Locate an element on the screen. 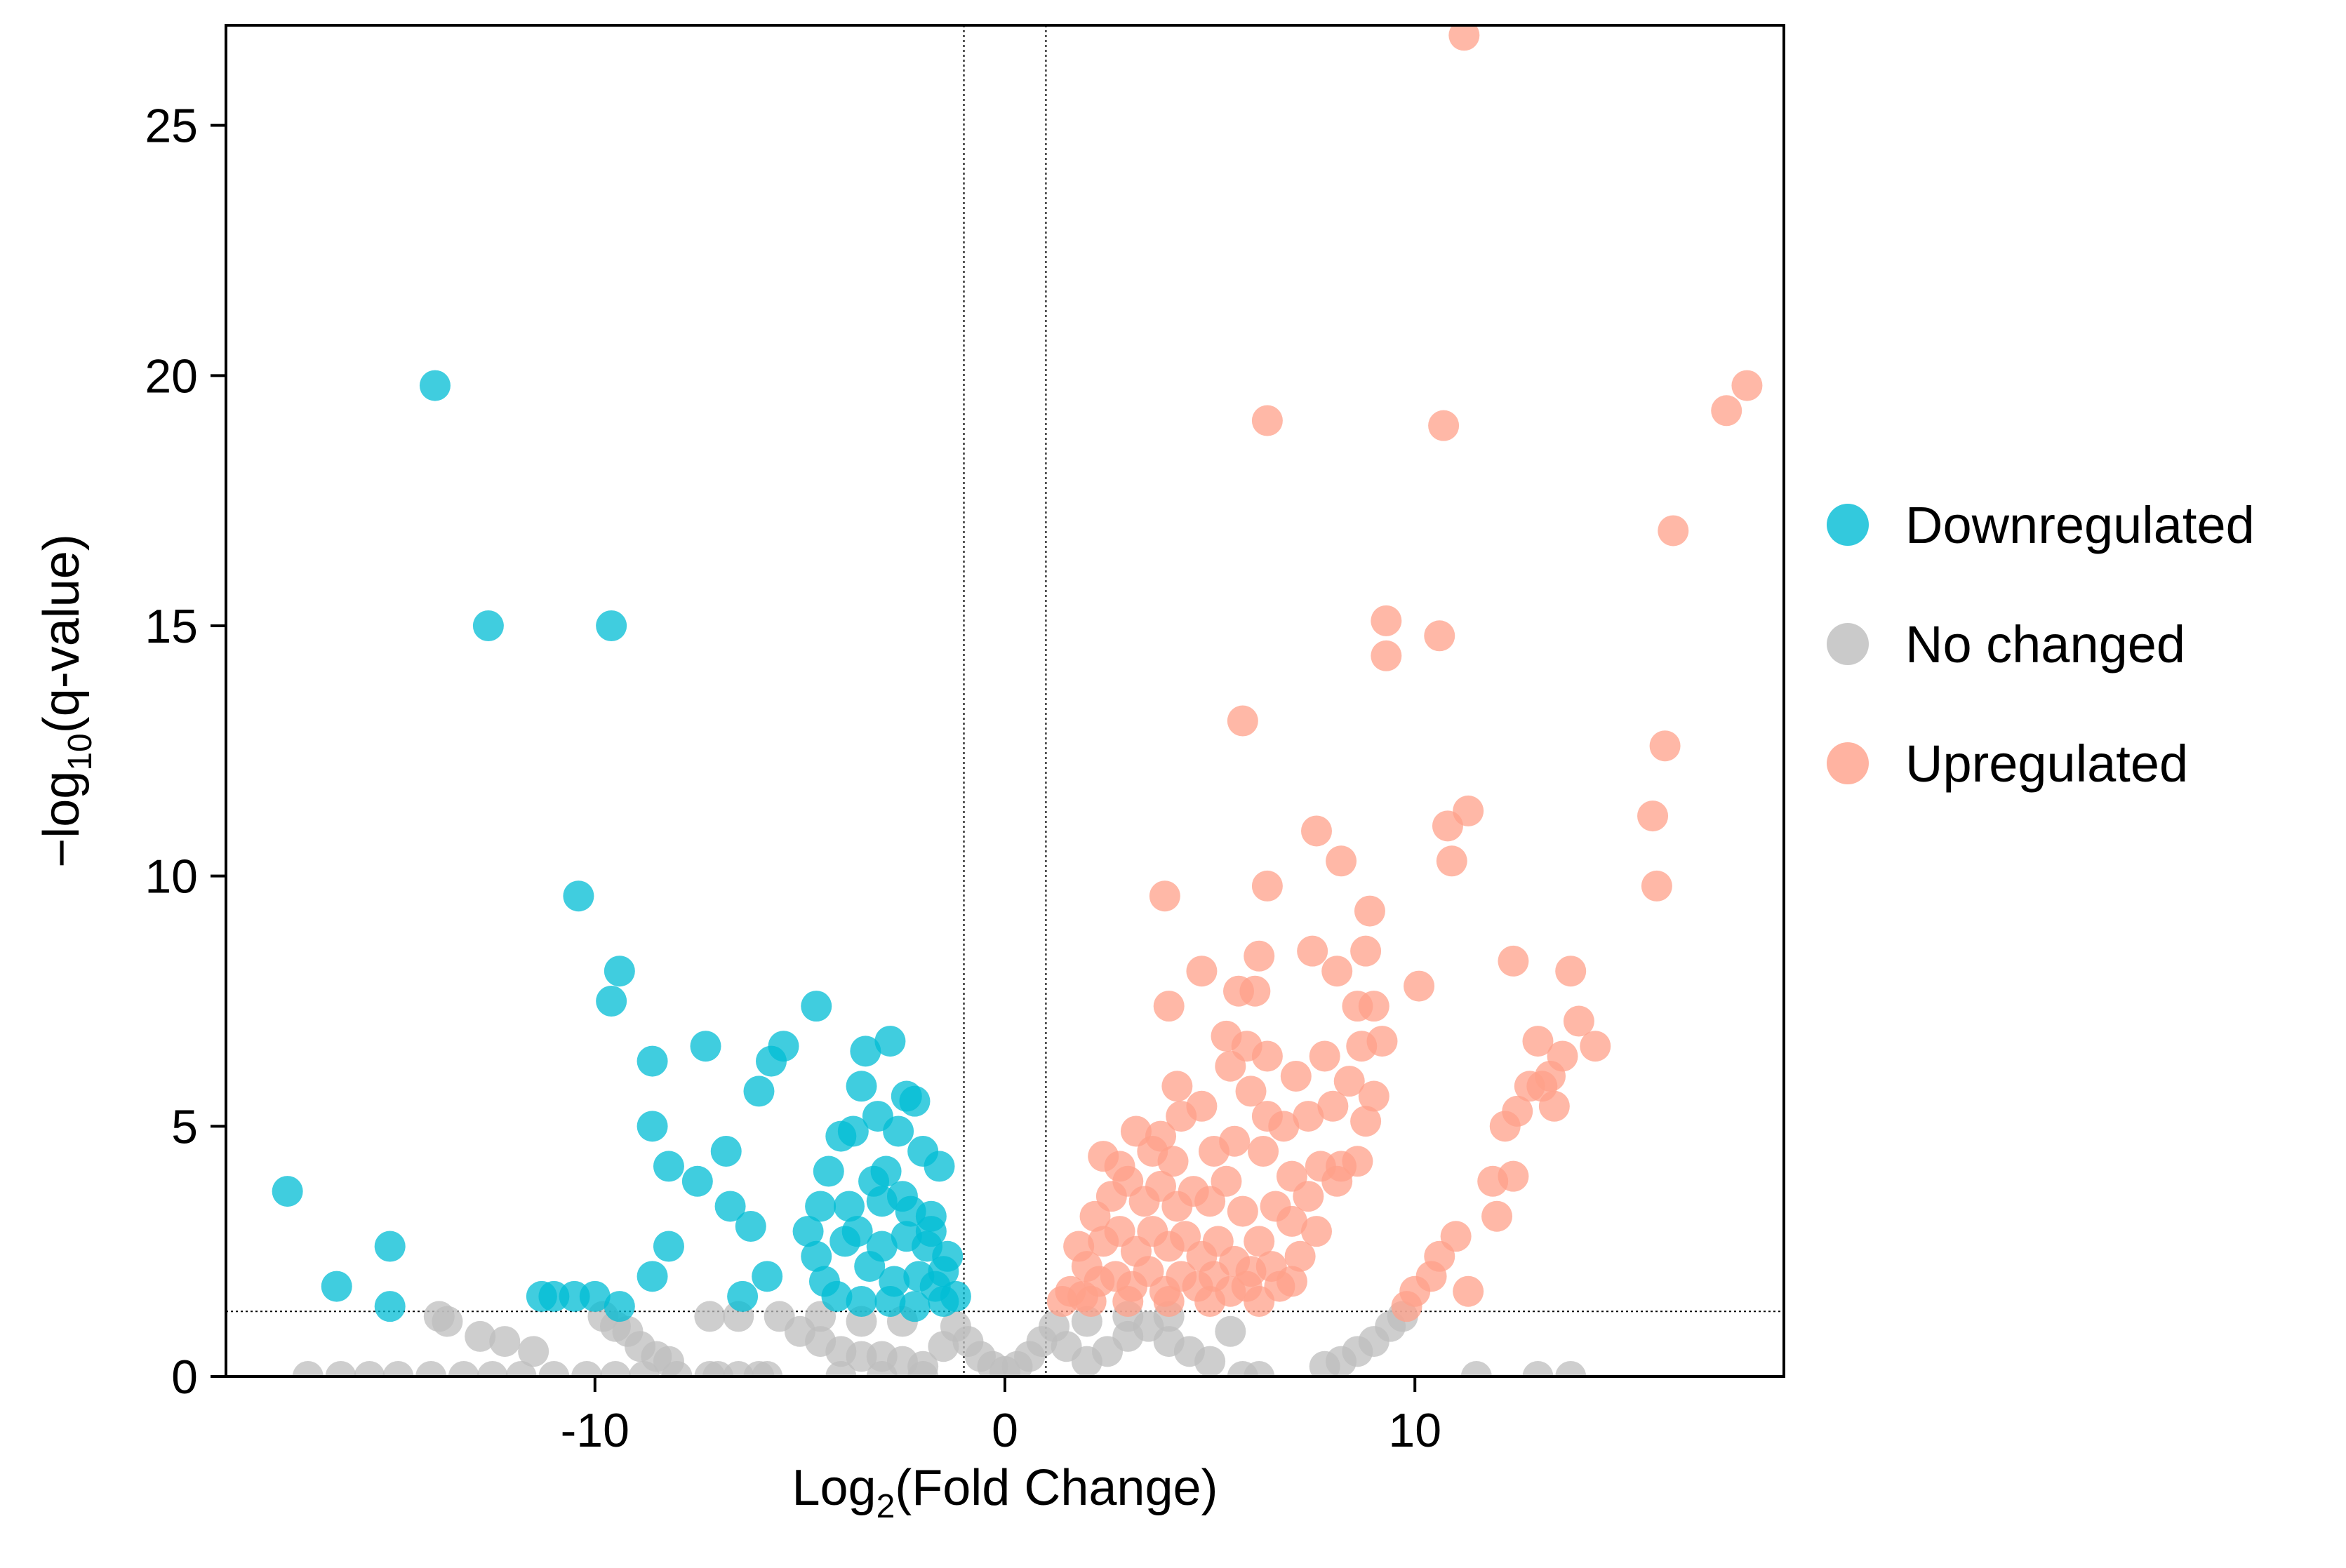  y-tick-label: 20 is located at coordinates (171, 376).